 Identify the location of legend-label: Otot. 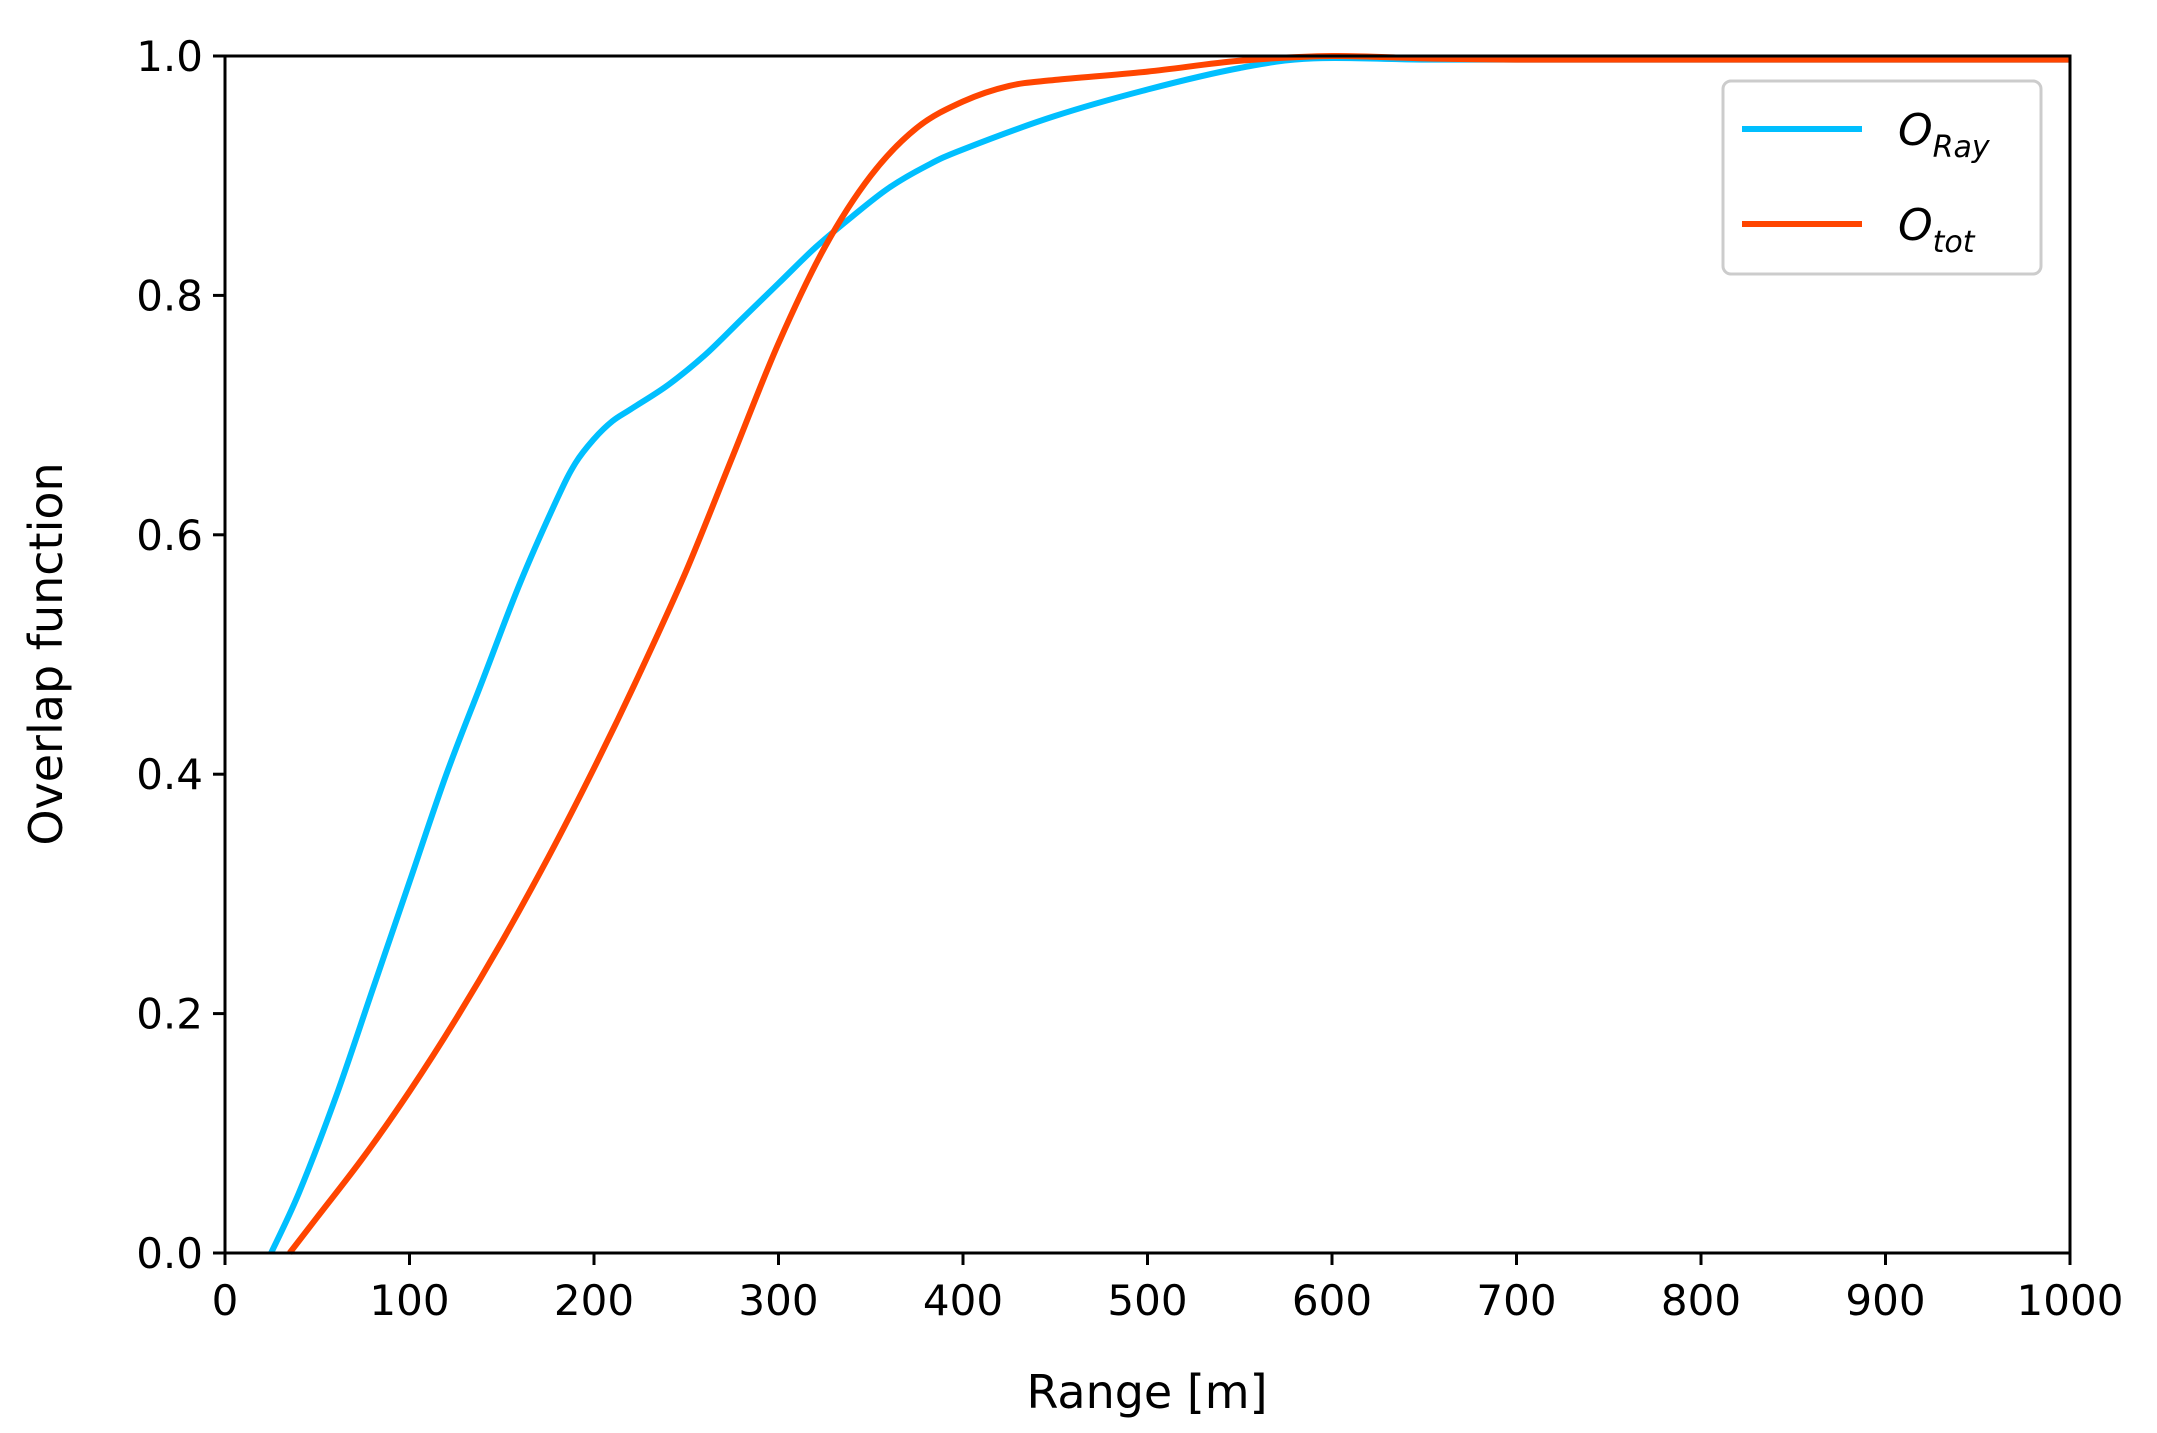
(1937, 230).